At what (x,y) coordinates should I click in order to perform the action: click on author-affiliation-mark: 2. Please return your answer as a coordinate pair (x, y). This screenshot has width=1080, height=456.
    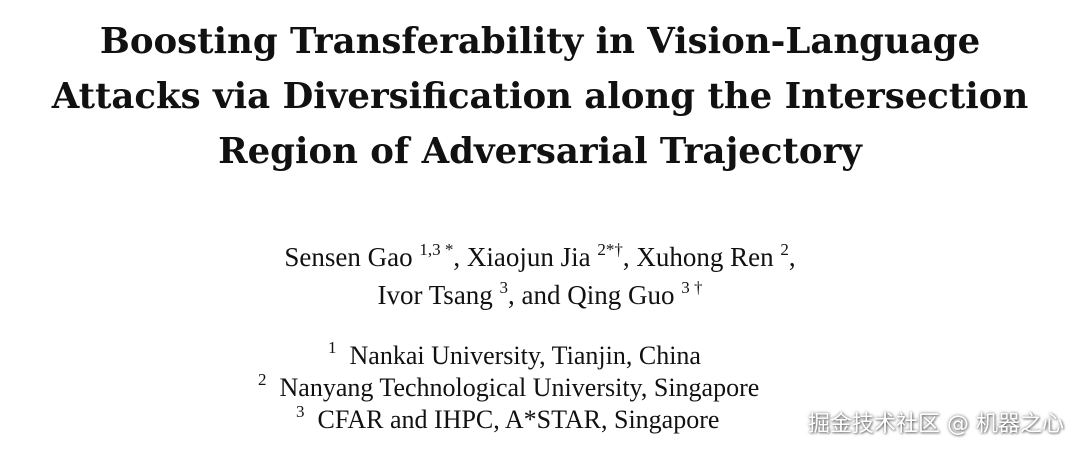
    Looking at the image, I should click on (784, 249).